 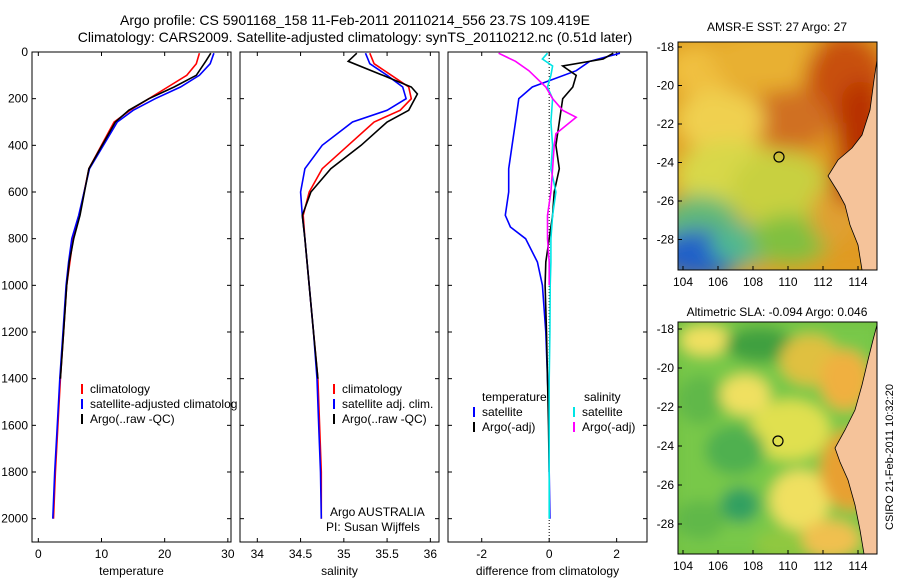 What do you see at coordinates (549, 285) in the screenshot?
I see `series-line-sal_sat` at bounding box center [549, 285].